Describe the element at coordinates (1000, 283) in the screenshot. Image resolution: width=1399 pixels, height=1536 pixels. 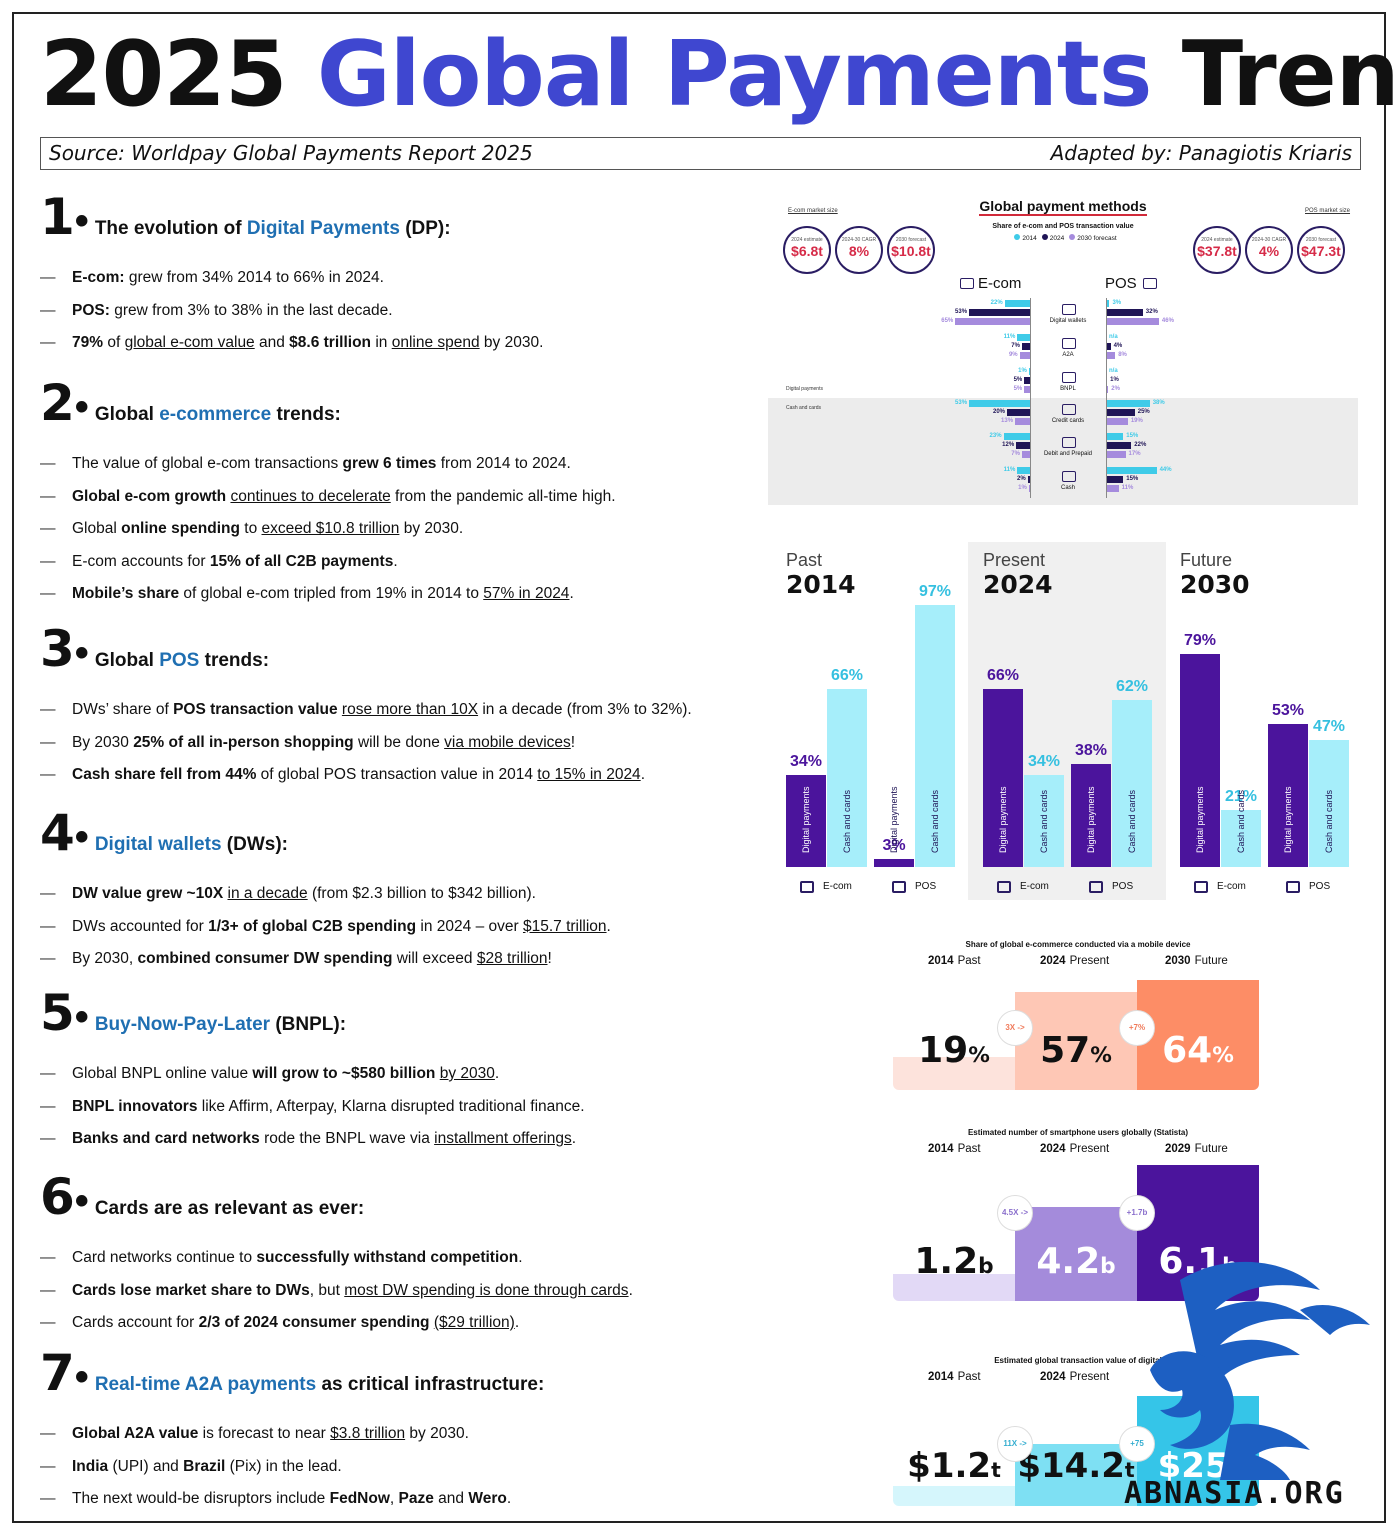
I see `ecom-heading: E-com` at that location.